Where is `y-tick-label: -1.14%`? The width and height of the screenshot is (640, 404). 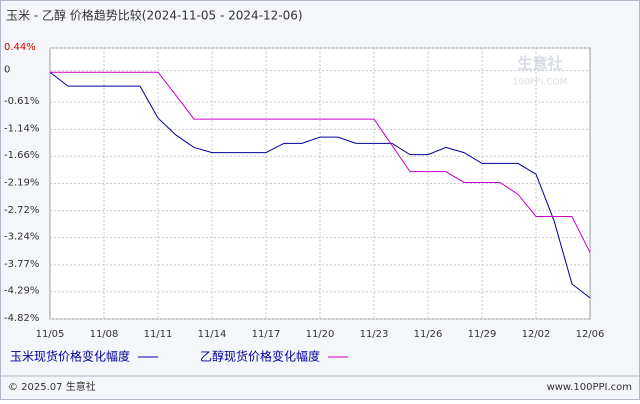
y-tick-label: -1.14% is located at coordinates (21, 128).